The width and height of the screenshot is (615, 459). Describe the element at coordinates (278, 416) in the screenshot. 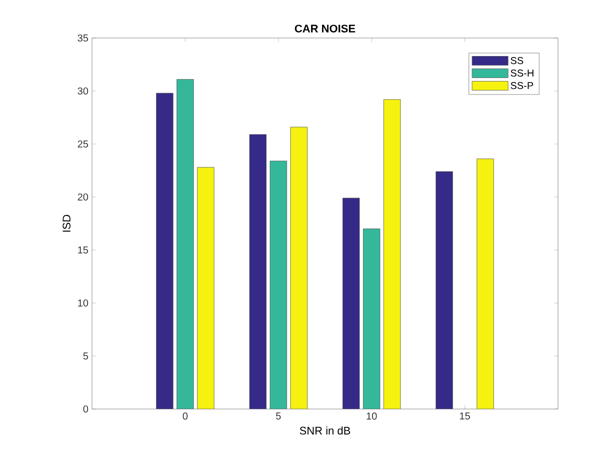

I see `x-tick-label: 5` at that location.